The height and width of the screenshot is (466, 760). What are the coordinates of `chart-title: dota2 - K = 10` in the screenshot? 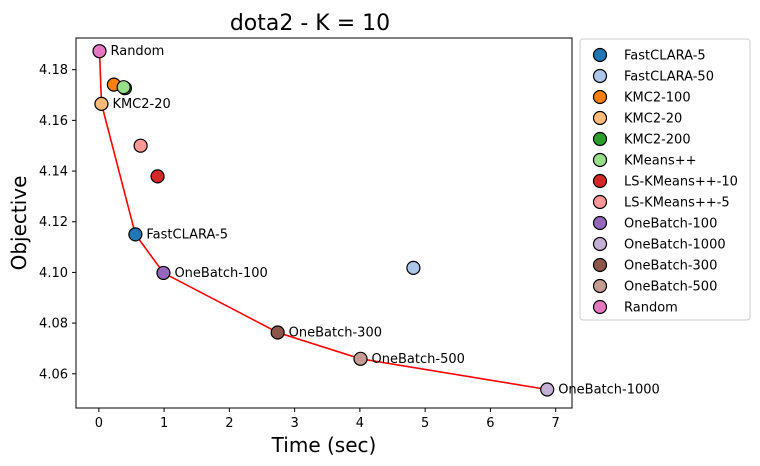 It's located at (310, 23).